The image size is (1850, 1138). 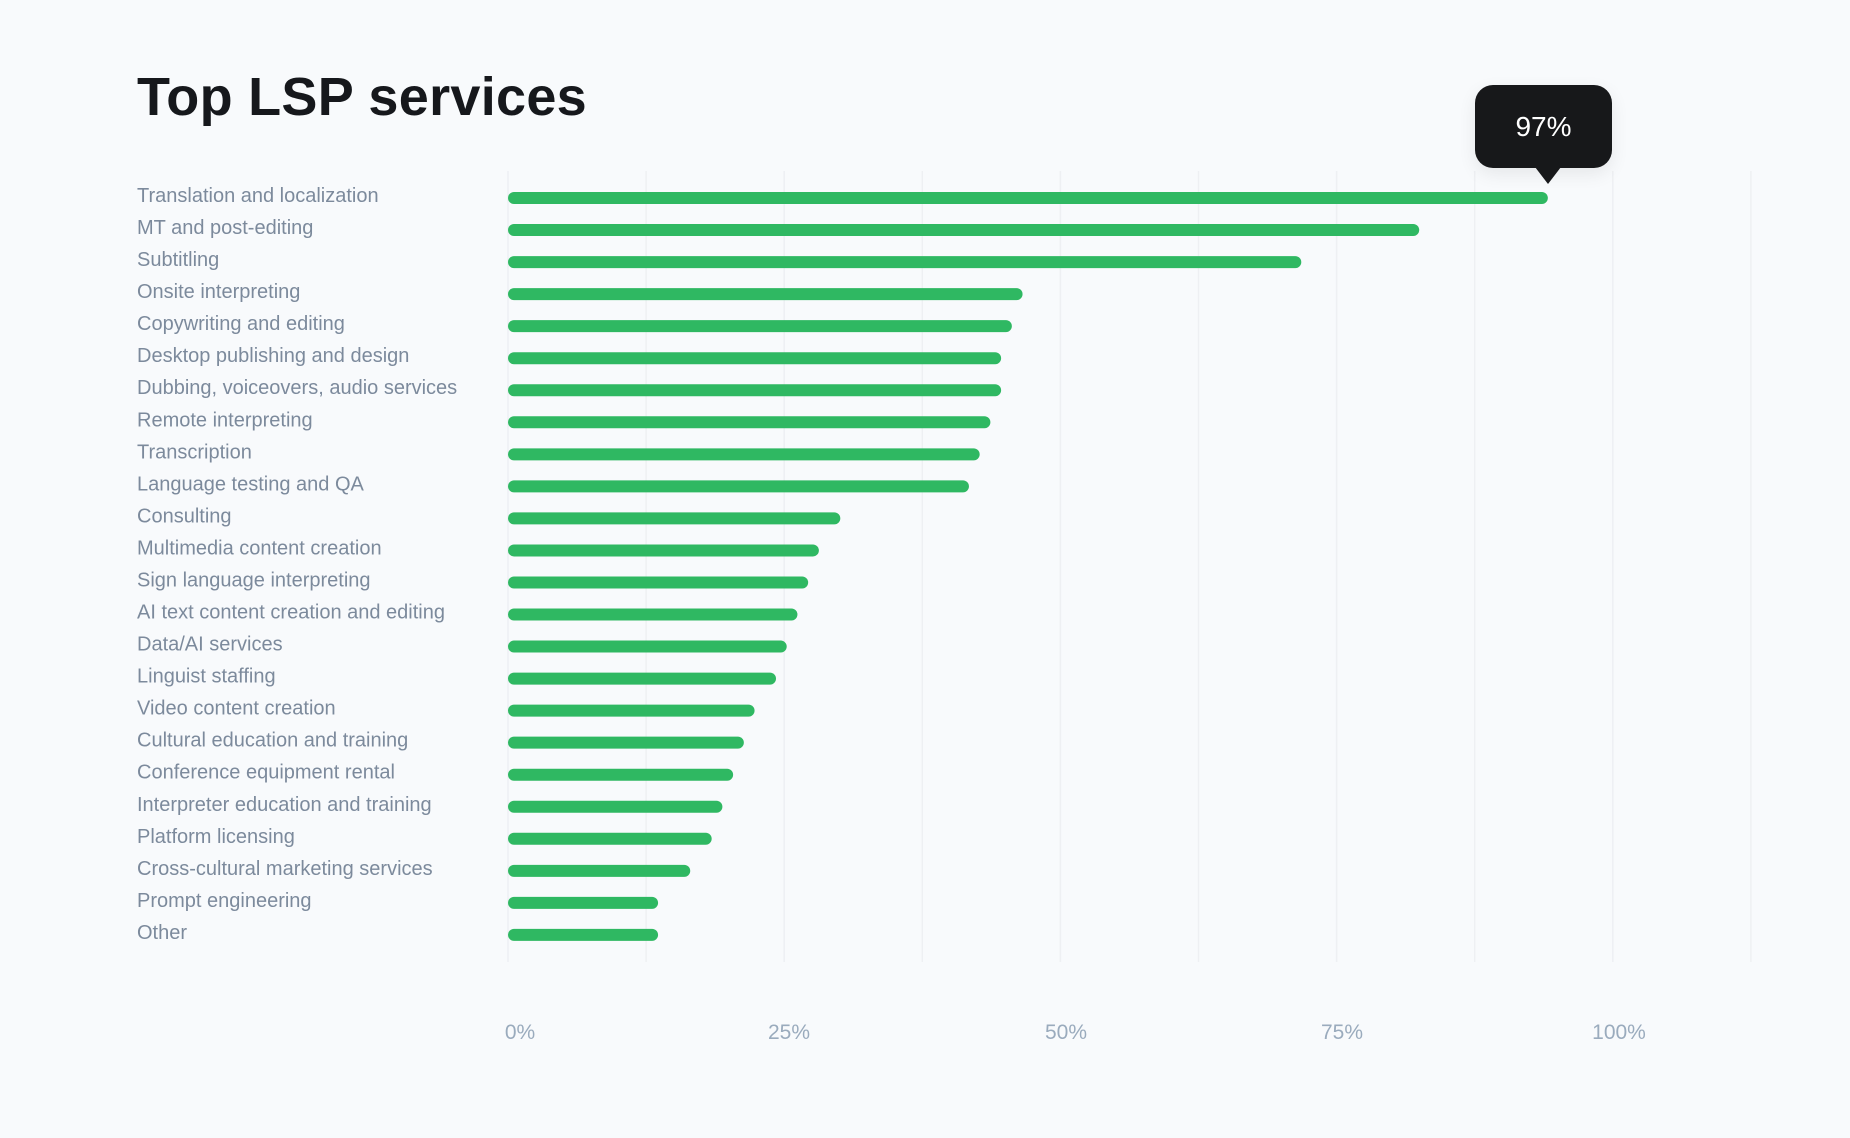 What do you see at coordinates (273, 356) in the screenshot?
I see `category-label: Desktop publishing and design` at bounding box center [273, 356].